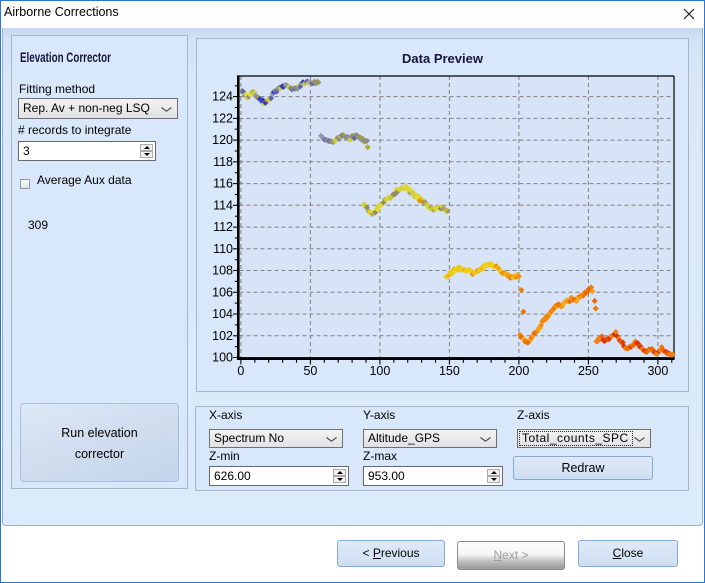 The image size is (705, 583). I want to click on svg-text: 118, so click(223, 162).